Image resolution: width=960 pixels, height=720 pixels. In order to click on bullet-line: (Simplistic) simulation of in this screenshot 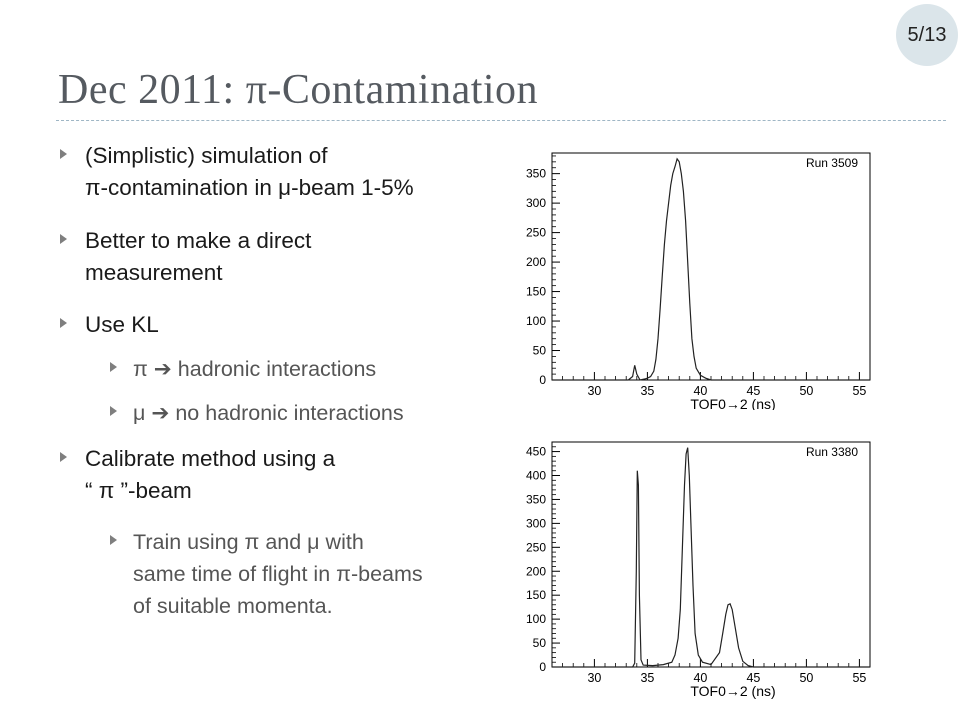, I will do `click(206, 155)`.